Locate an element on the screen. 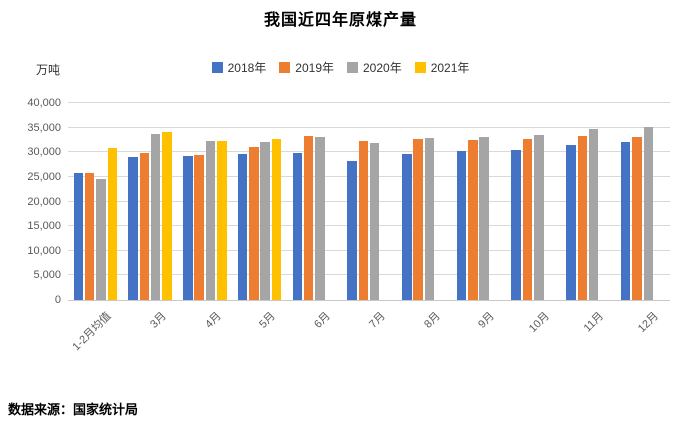 This screenshot has width=681, height=430. x-axis-line is located at coordinates (369, 300).